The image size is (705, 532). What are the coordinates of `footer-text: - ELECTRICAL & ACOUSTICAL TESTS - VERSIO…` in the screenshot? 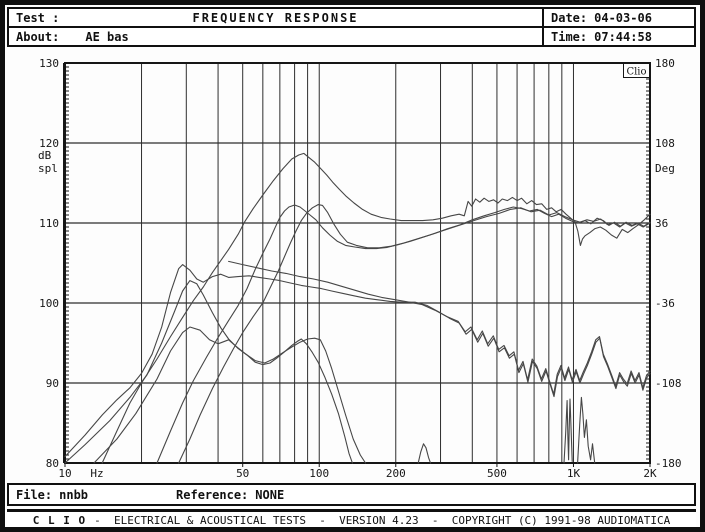 It's located at (382, 520).